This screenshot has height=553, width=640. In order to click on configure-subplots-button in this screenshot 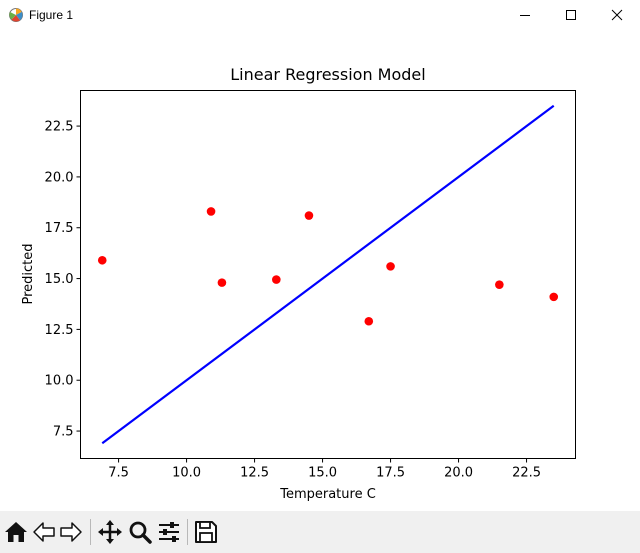, I will do `click(169, 532)`.